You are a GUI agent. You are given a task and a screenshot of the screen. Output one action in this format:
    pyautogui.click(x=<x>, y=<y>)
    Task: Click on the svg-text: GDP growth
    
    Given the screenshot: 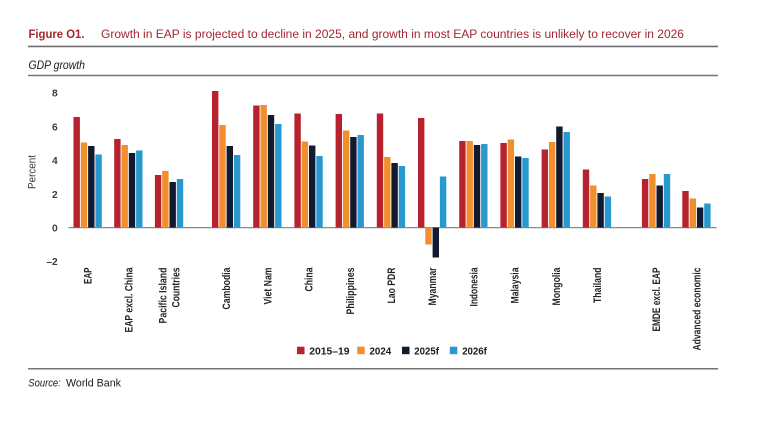 What is the action you would take?
    pyautogui.click(x=57, y=65)
    